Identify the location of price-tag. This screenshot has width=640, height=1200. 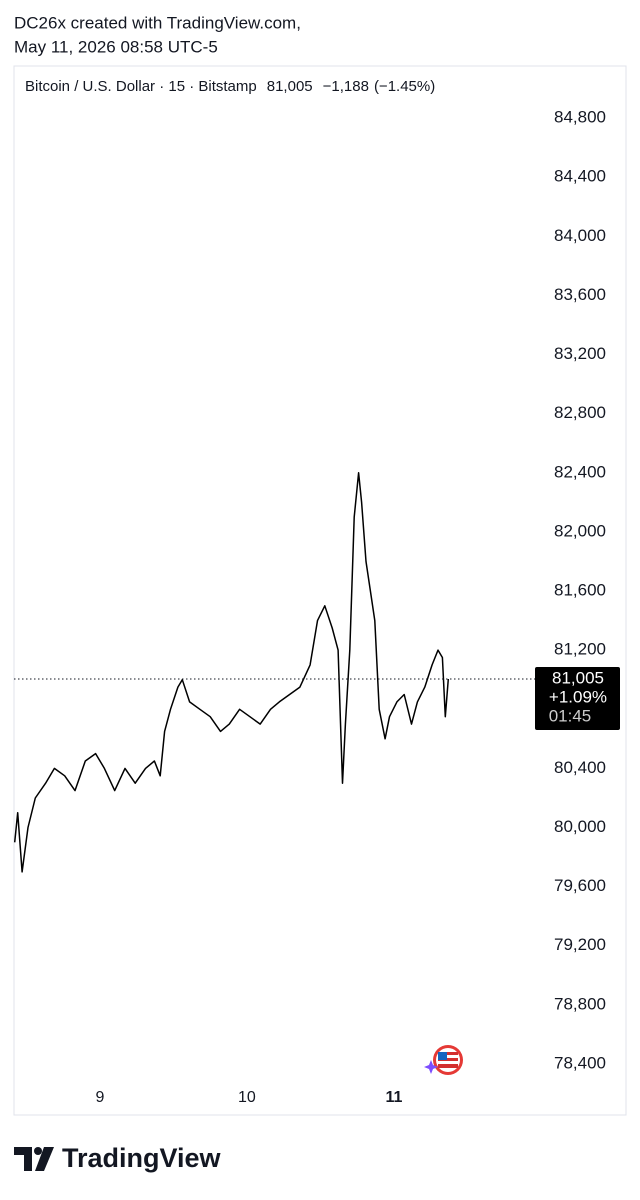
(577, 698).